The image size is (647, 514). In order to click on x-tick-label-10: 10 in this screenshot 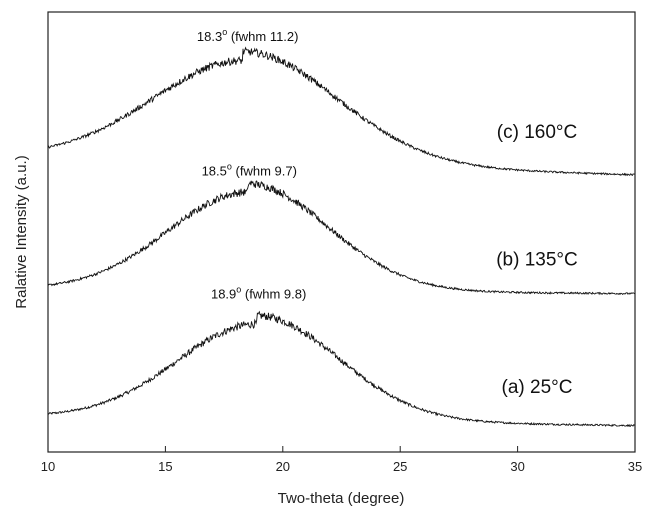, I will do `click(48, 466)`.